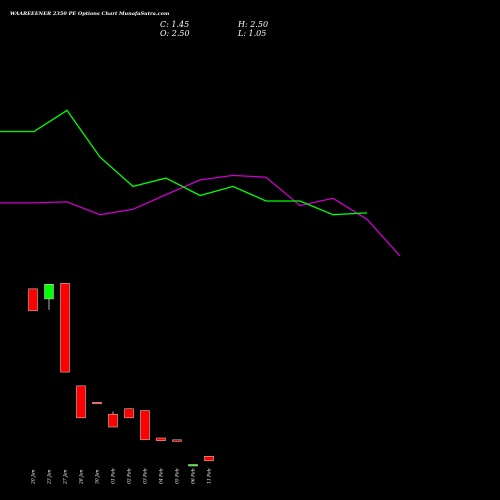 The width and height of the screenshot is (500, 500). What do you see at coordinates (175, 33) in the screenshot?
I see `open-value: O: 2.50` at bounding box center [175, 33].